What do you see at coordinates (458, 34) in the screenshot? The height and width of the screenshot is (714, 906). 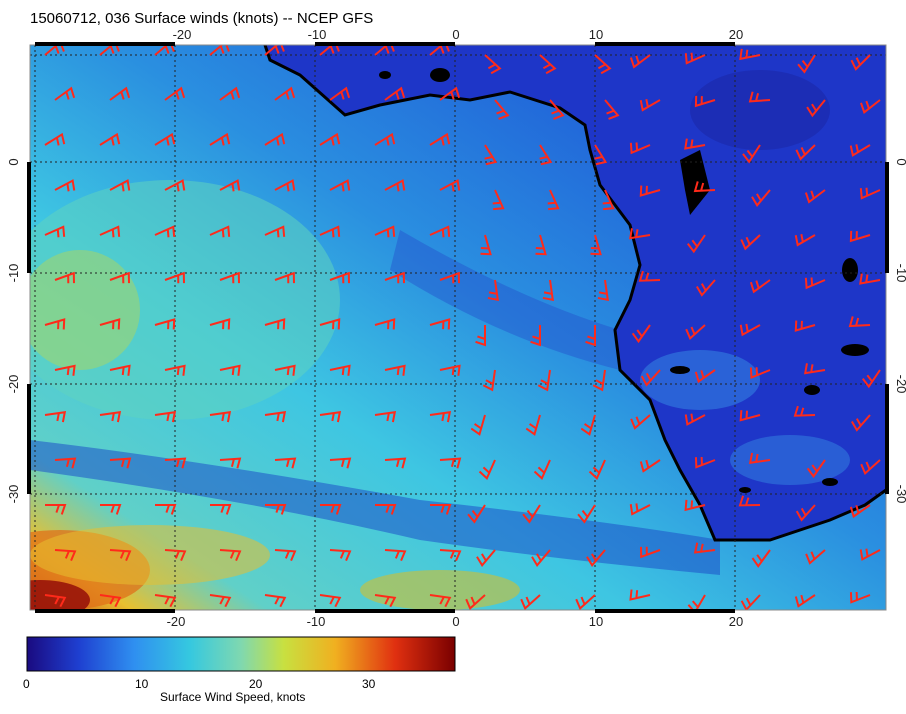 I see `lon-labels-top: -20 -10 0 10 20` at bounding box center [458, 34].